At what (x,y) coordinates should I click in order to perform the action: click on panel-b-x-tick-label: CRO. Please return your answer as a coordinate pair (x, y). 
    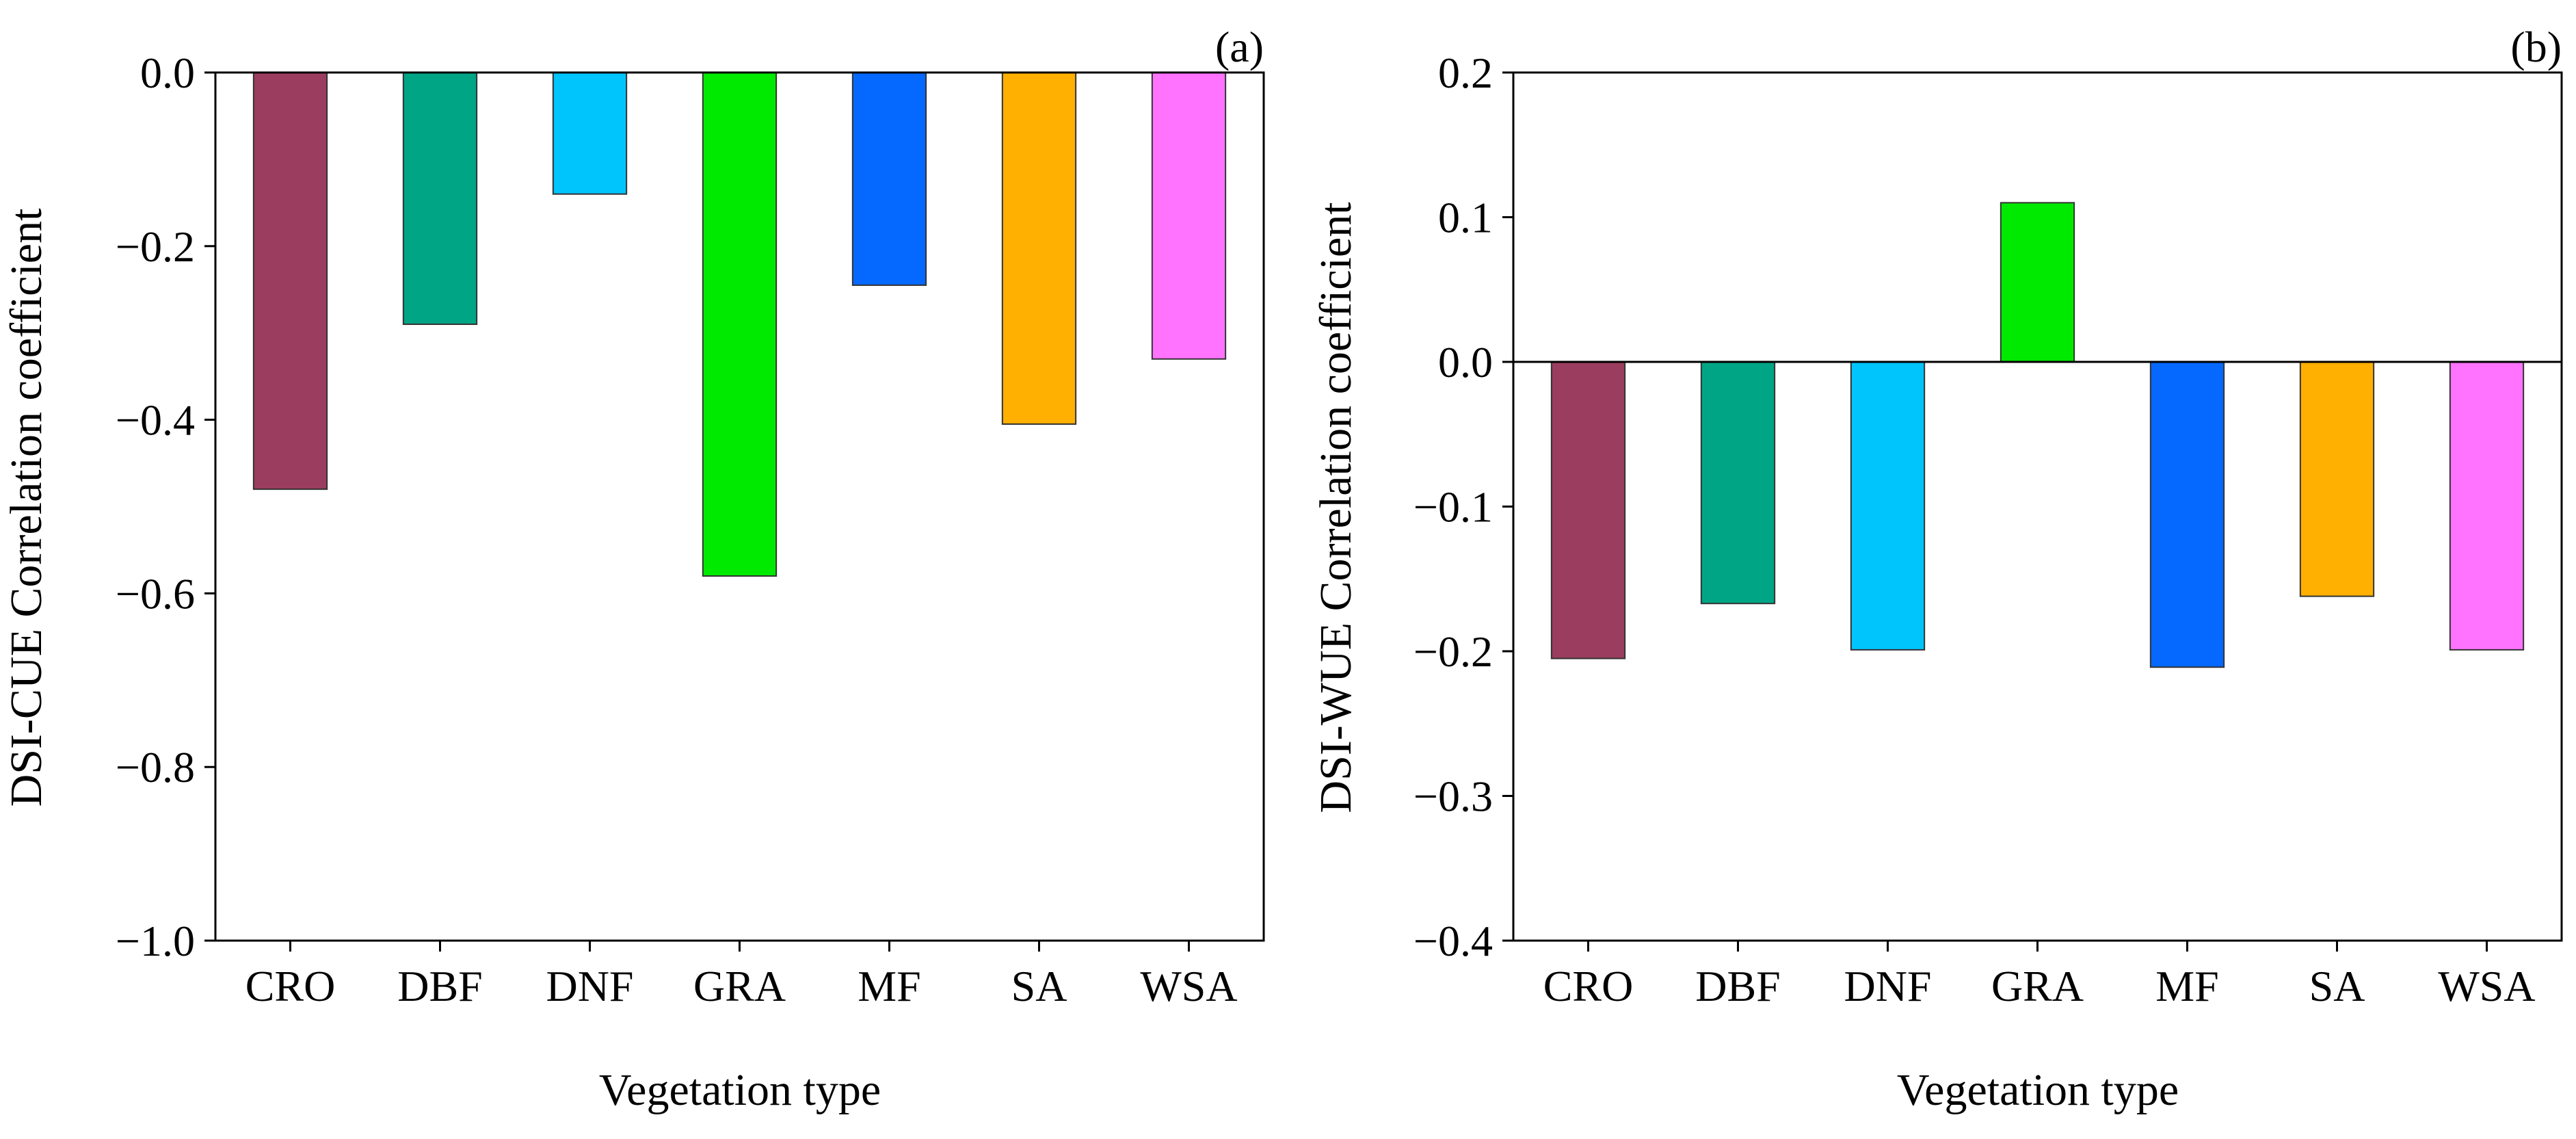
    Looking at the image, I should click on (1588, 986).